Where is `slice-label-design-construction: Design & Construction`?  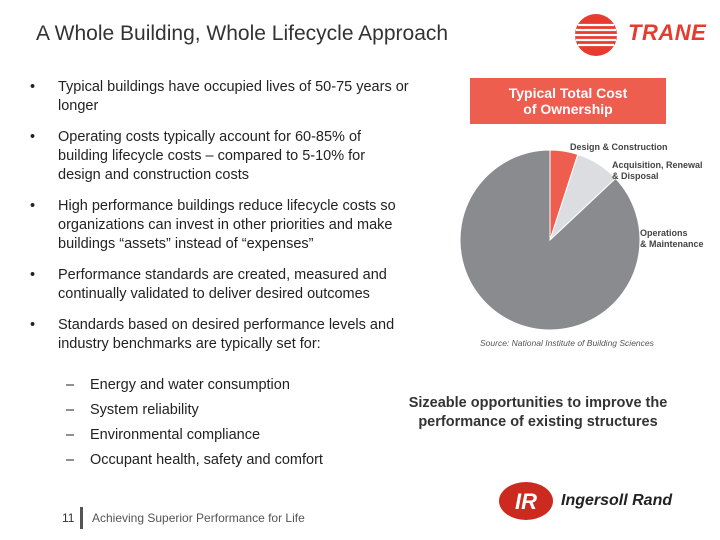 slice-label-design-construction: Design & Construction is located at coordinates (619, 147).